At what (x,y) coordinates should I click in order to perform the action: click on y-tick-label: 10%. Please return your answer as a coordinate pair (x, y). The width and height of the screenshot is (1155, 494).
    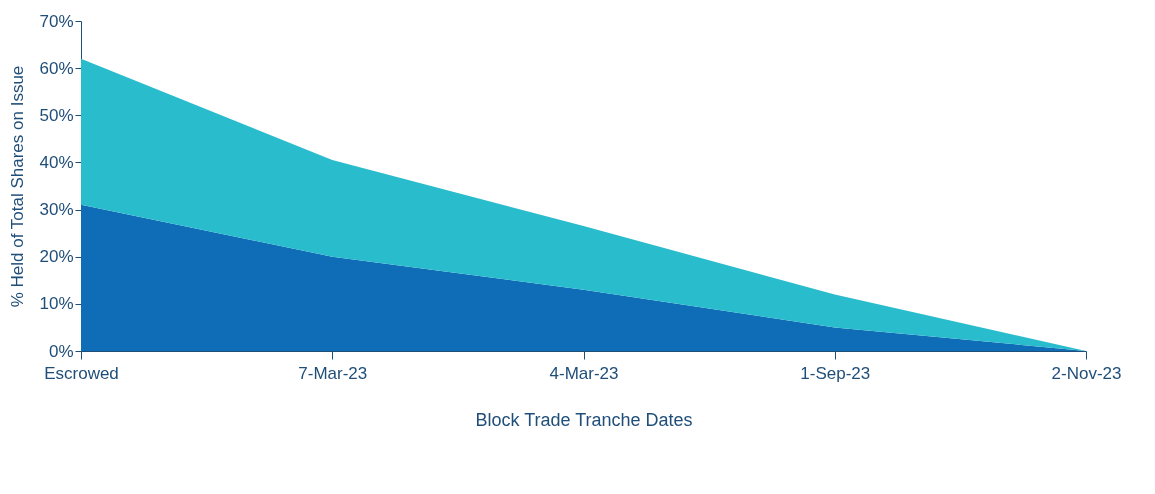
    Looking at the image, I should click on (56, 304).